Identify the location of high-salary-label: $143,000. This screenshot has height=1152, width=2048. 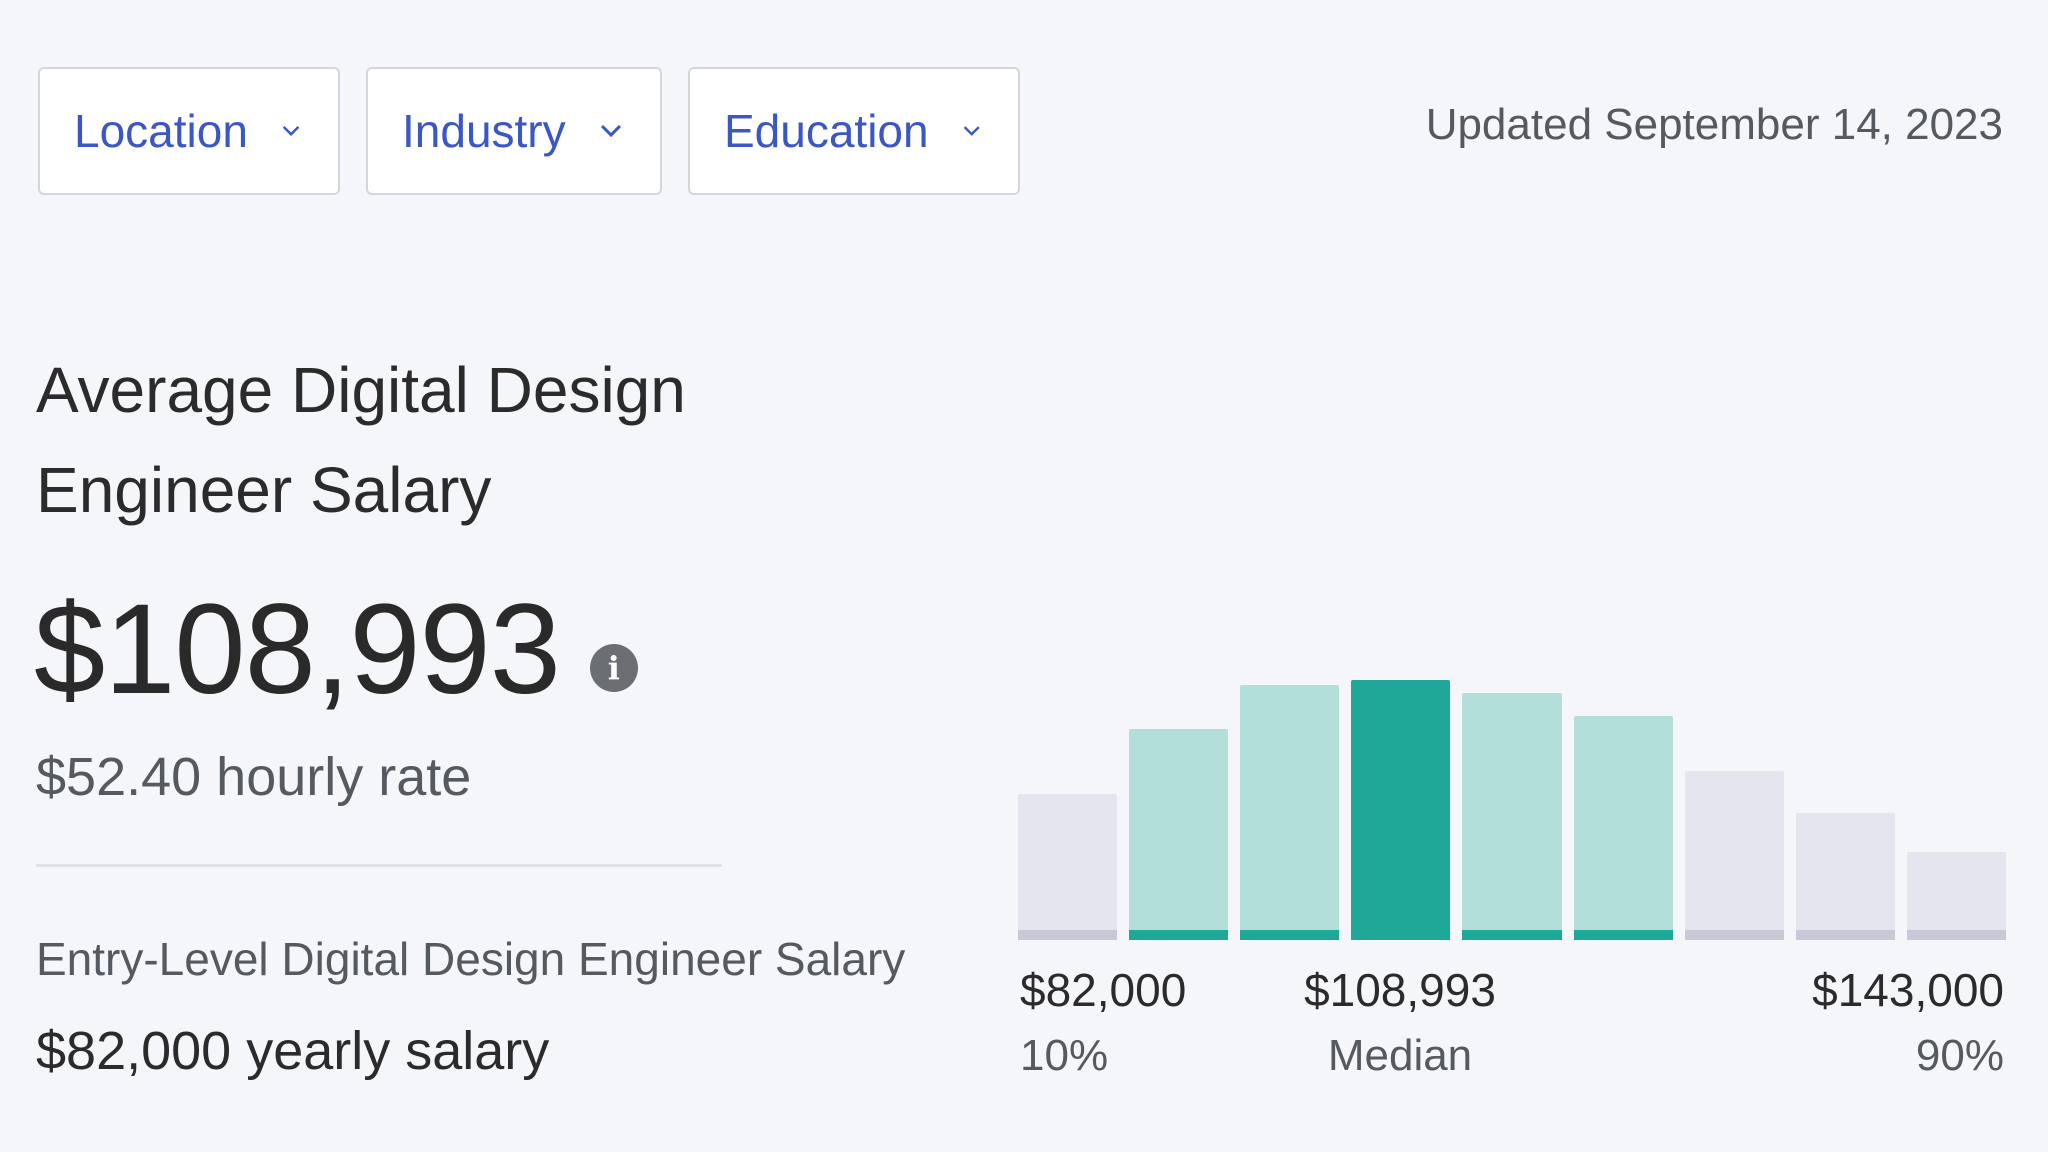
(1908, 990).